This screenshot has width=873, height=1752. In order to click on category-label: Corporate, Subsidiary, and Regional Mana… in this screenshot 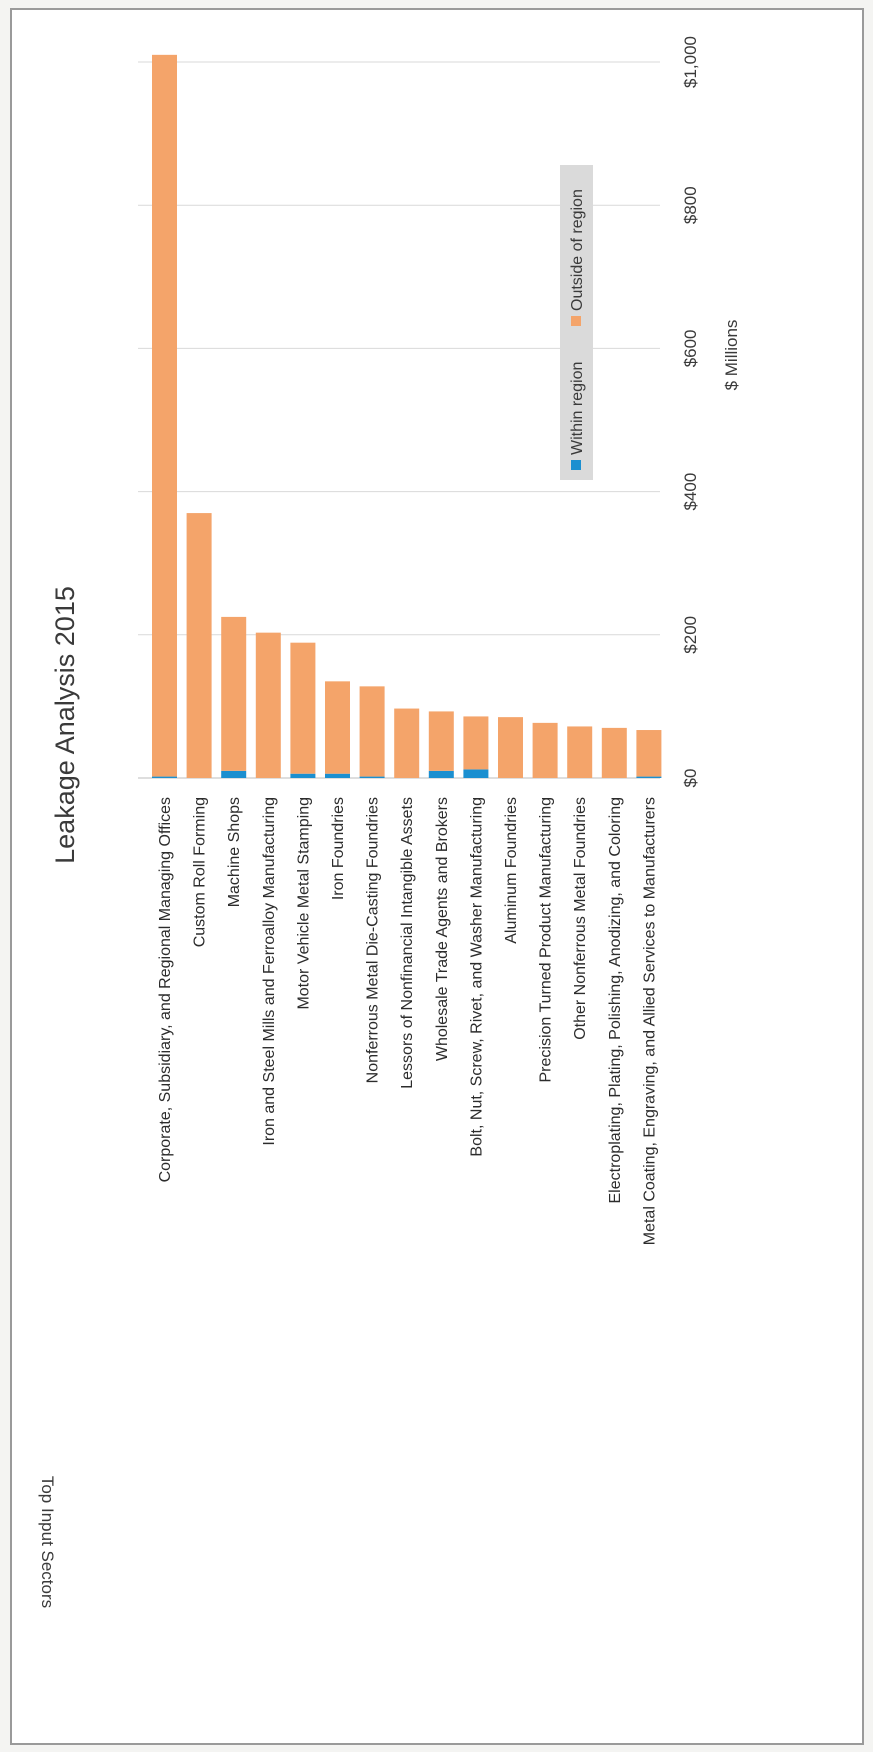, I will do `click(165, 989)`.